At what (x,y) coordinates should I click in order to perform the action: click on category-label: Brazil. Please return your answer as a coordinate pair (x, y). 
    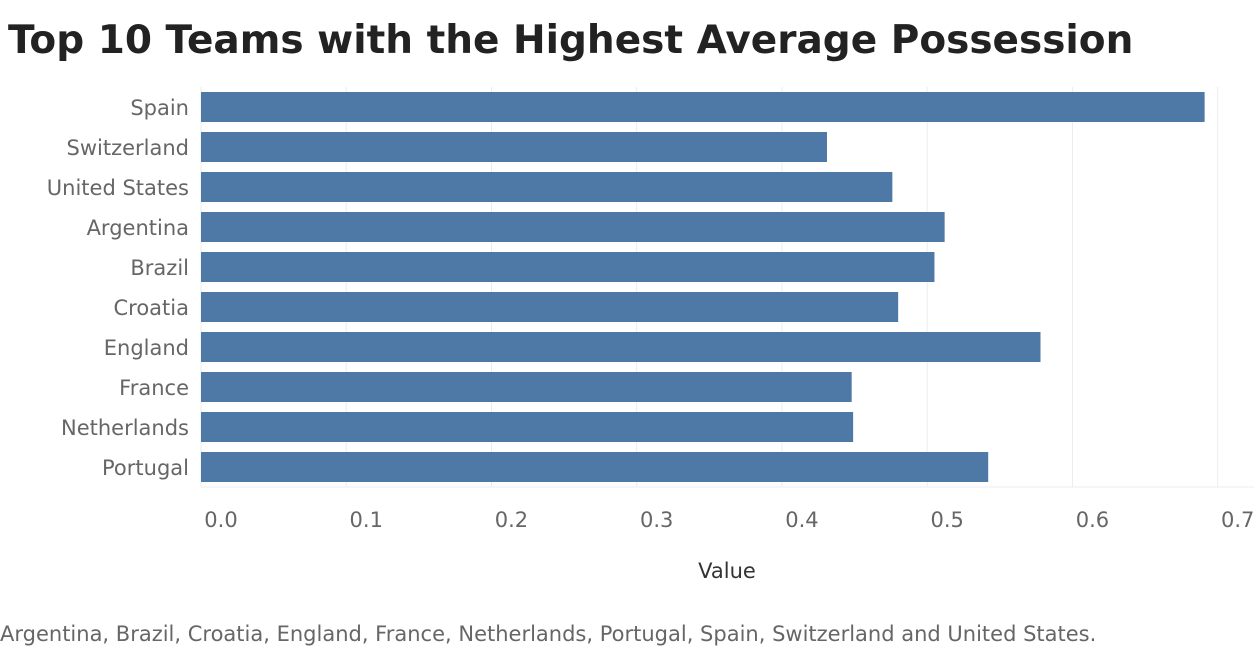
    Looking at the image, I should click on (159, 268).